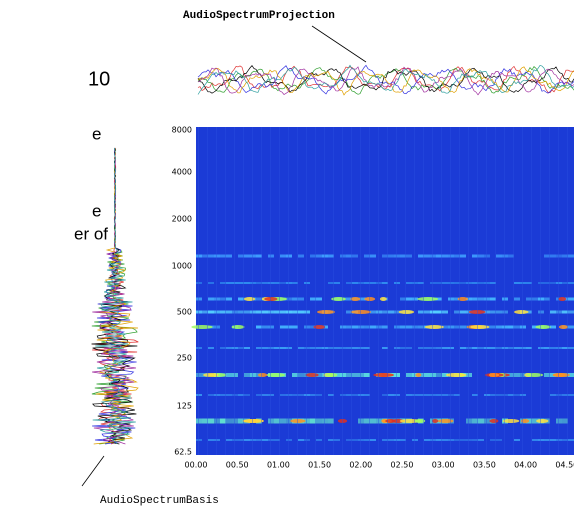 The height and width of the screenshot is (510, 574). I want to click on x-tick-label: 04.50, so click(564, 465).